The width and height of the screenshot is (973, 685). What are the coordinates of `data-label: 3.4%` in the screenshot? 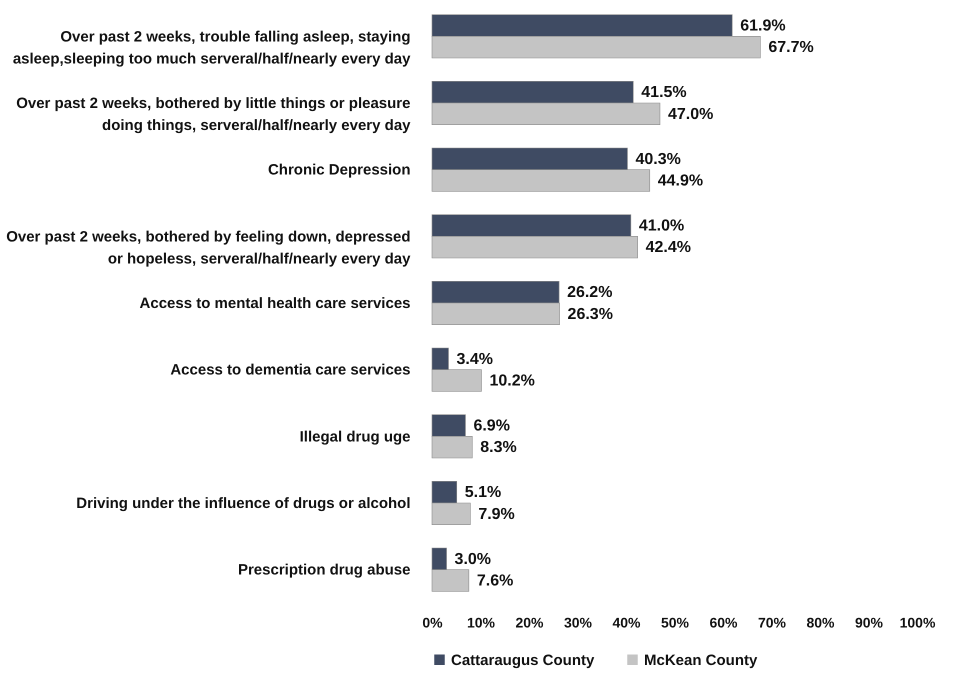 It's located at (474, 359).